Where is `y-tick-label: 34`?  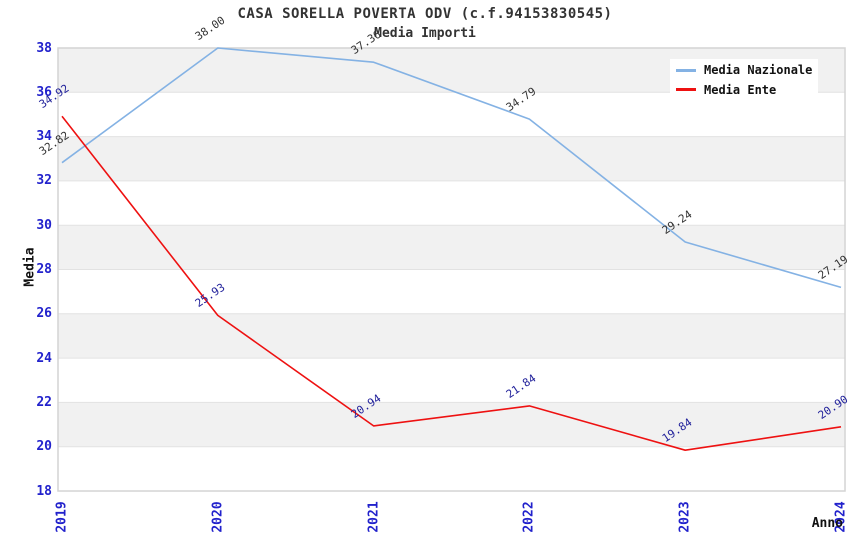
y-tick-label: 34 is located at coordinates (44, 137).